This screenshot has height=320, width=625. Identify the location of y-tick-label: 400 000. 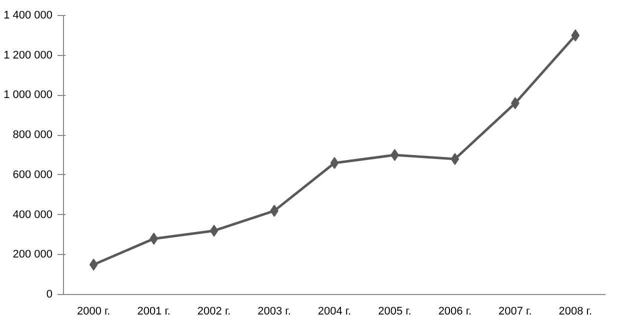
(32, 214).